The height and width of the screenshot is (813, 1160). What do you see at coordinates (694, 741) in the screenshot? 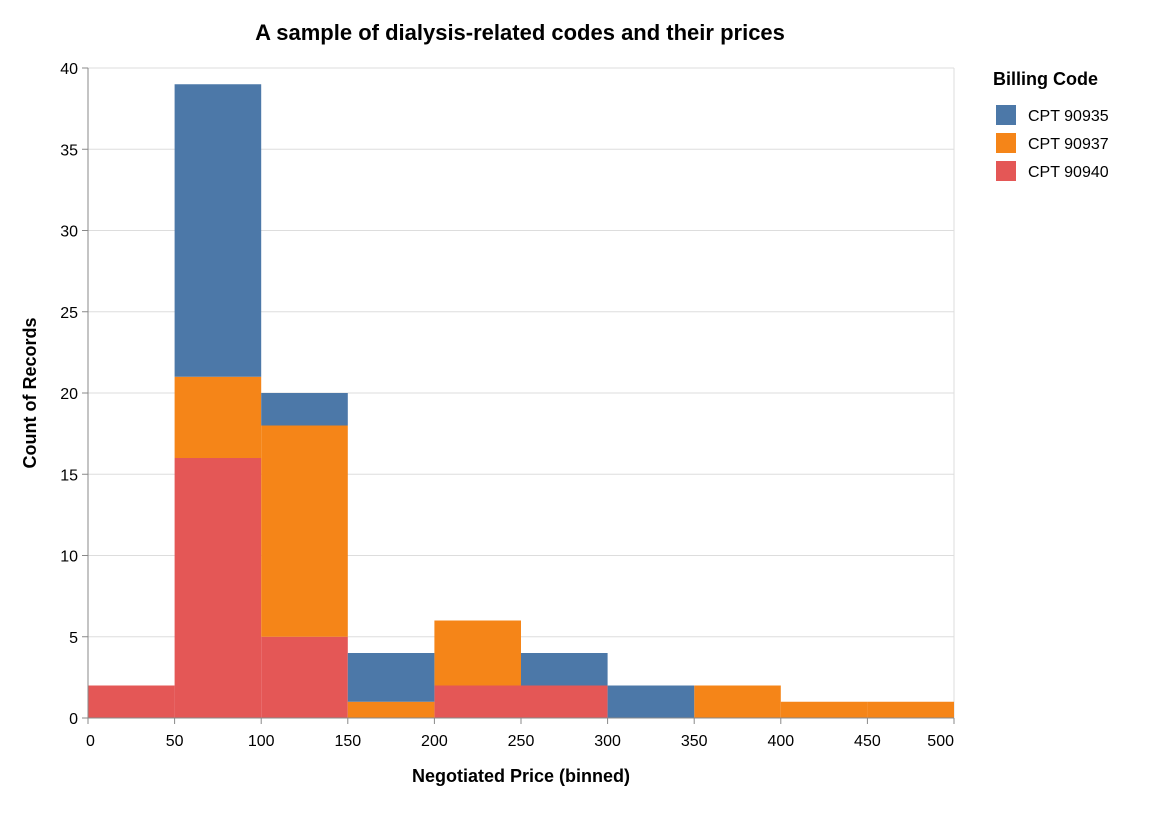
I see `x-tick-label: 350` at bounding box center [694, 741].